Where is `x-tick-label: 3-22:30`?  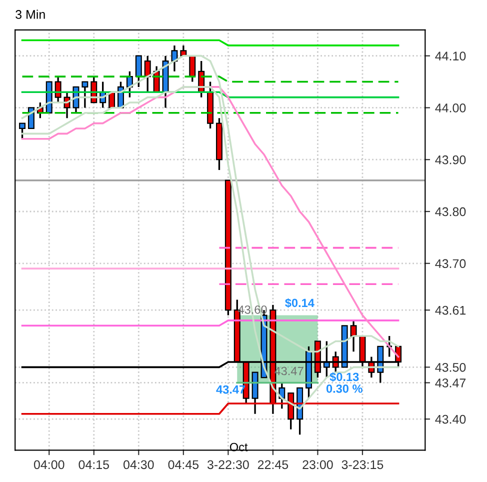 x-tick-label: 3-22:30 is located at coordinates (228, 465).